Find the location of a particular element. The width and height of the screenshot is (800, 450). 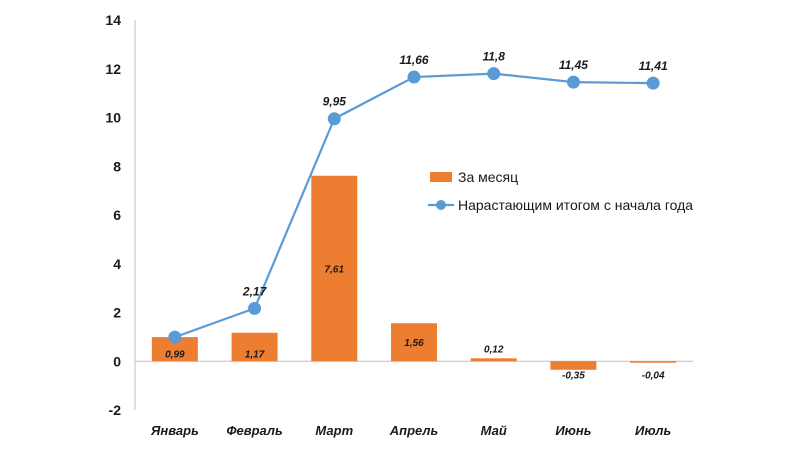

x-tick-label: Февраль is located at coordinates (254, 430).